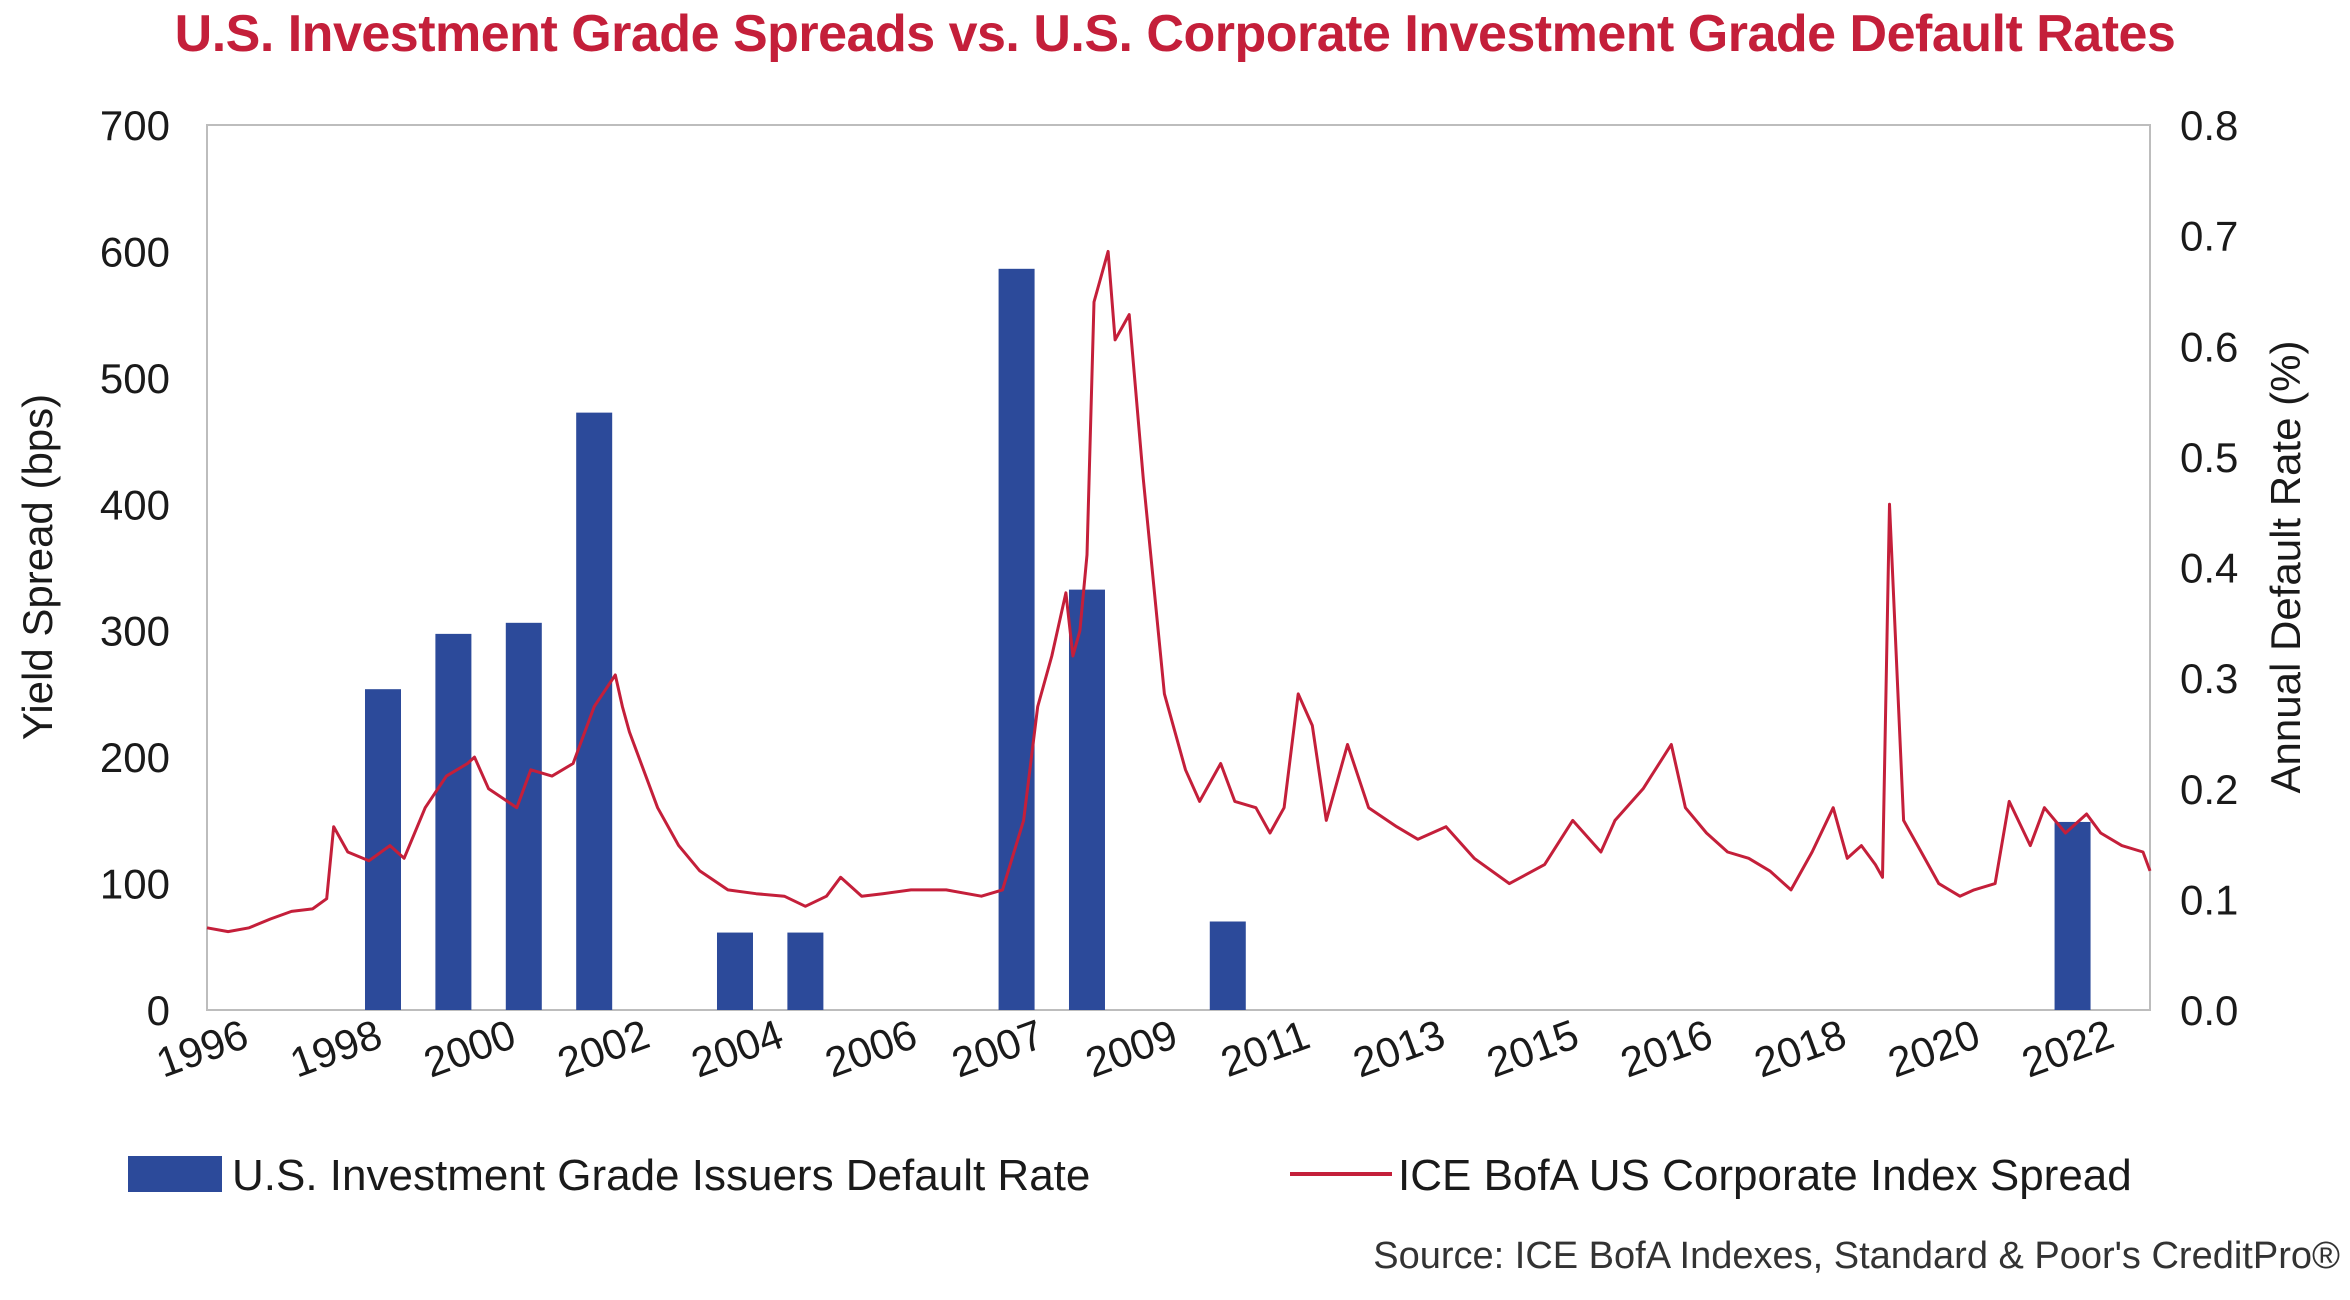  What do you see at coordinates (135, 378) in the screenshot?
I see `left-tick-500: 500` at bounding box center [135, 378].